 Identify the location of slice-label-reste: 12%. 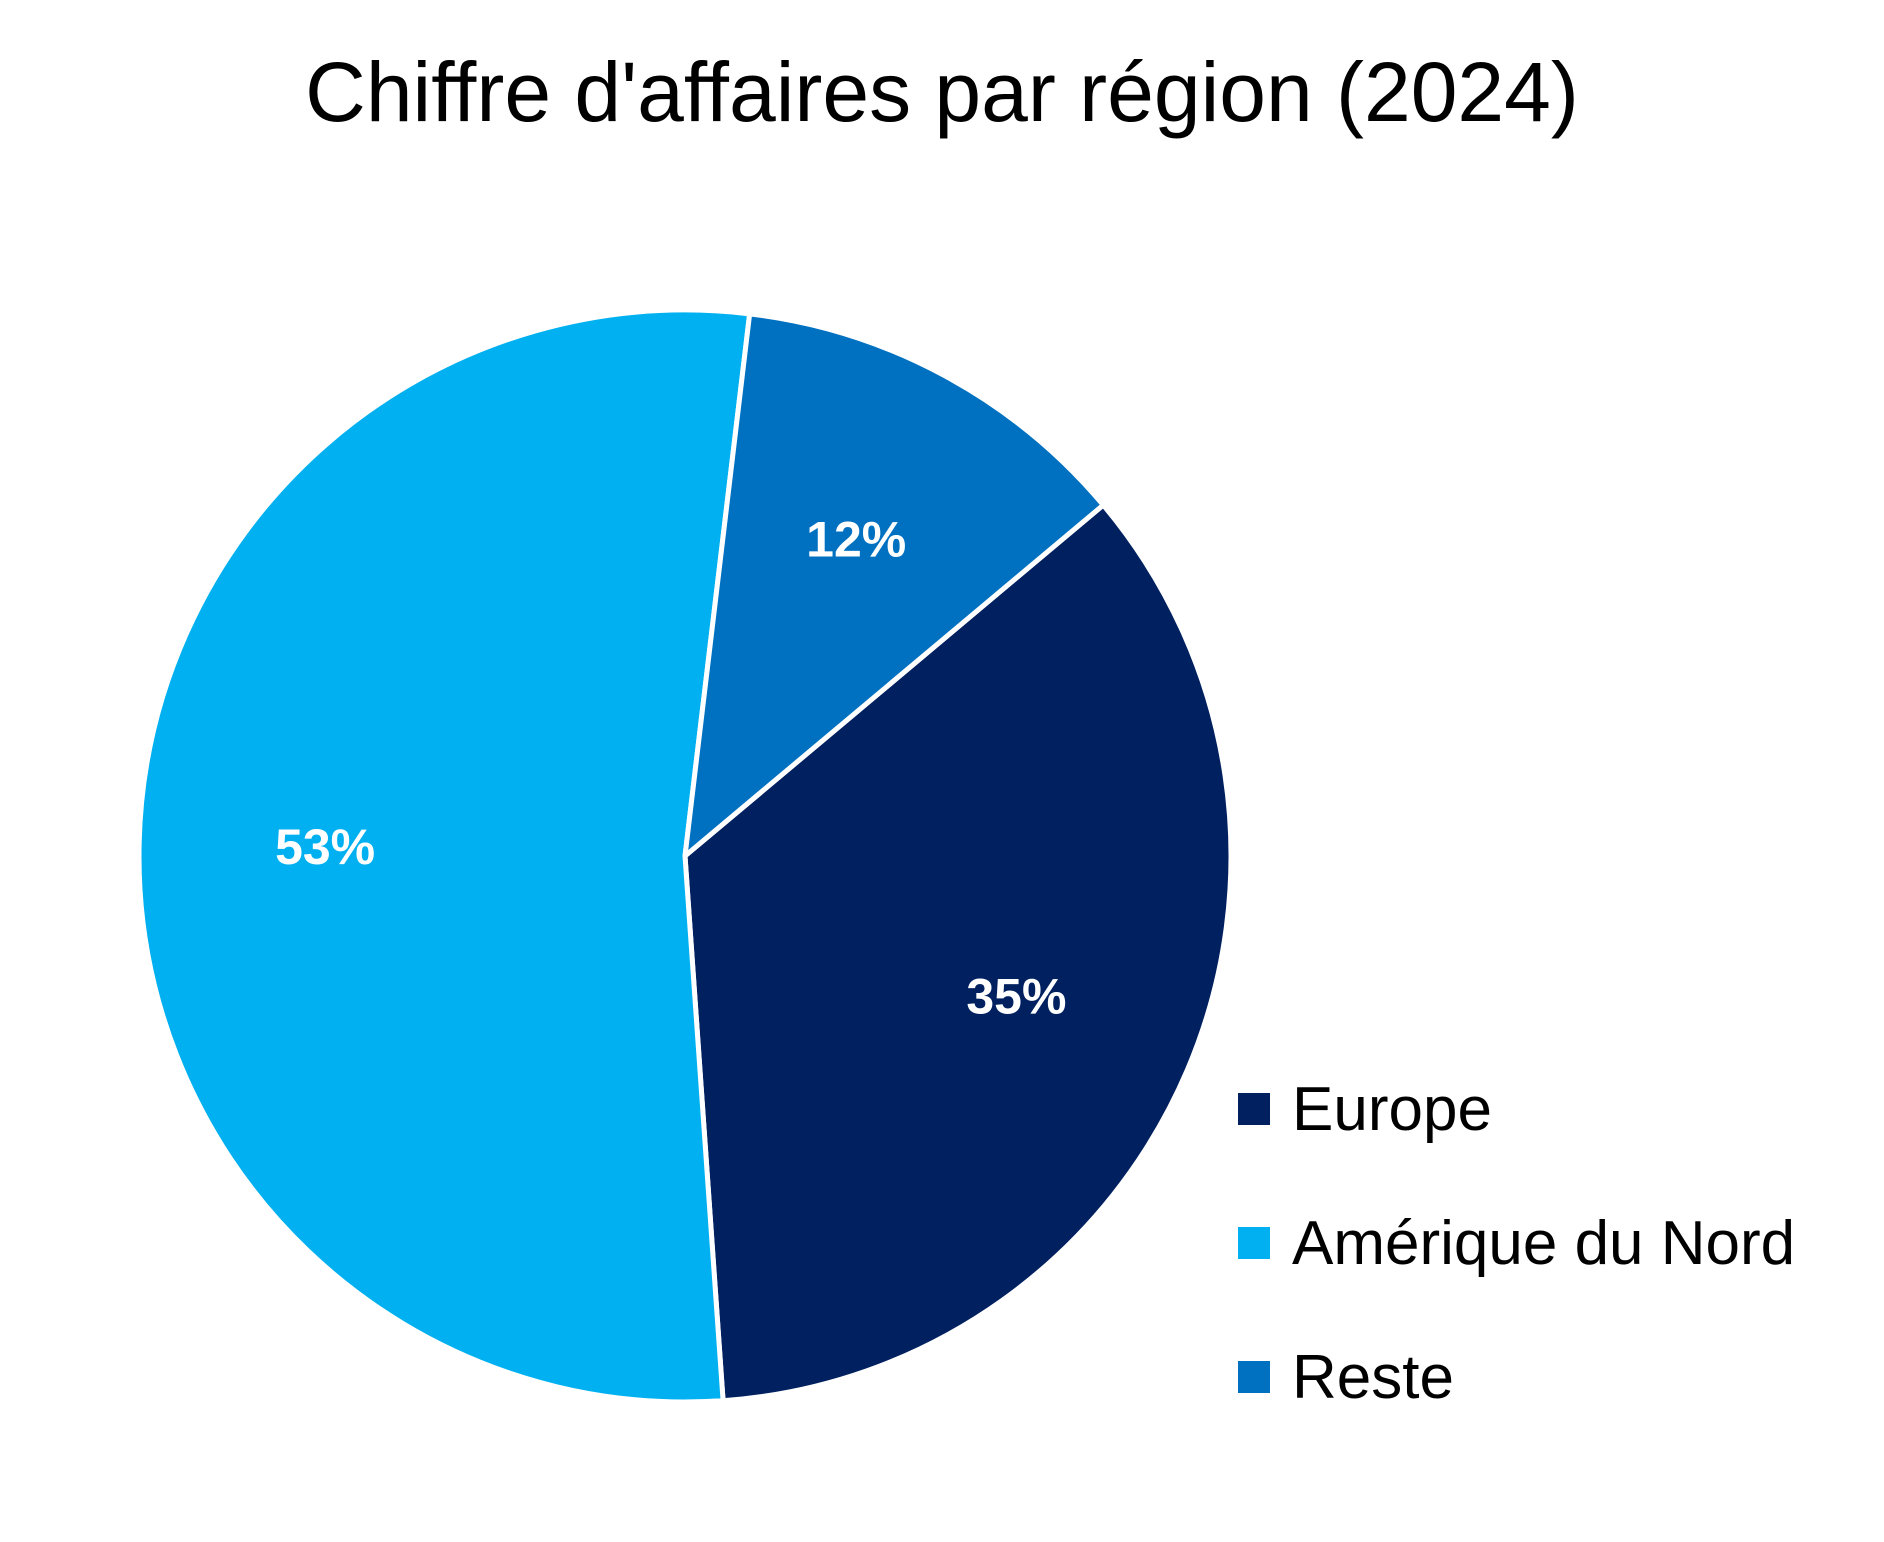
(856, 539).